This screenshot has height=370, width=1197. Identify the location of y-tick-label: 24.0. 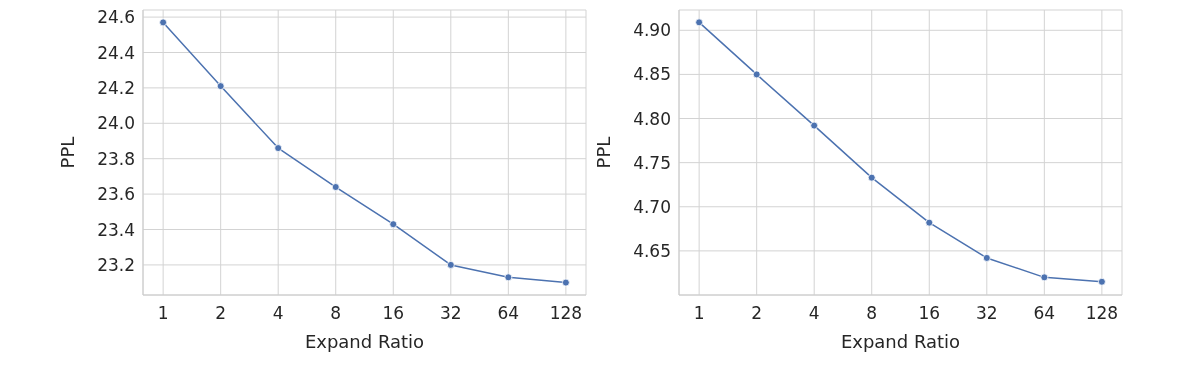
(116, 123).